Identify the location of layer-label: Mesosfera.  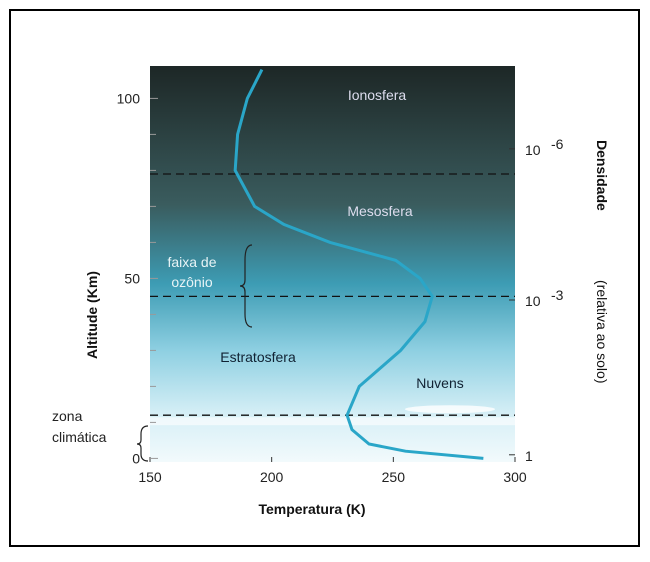
(380, 211).